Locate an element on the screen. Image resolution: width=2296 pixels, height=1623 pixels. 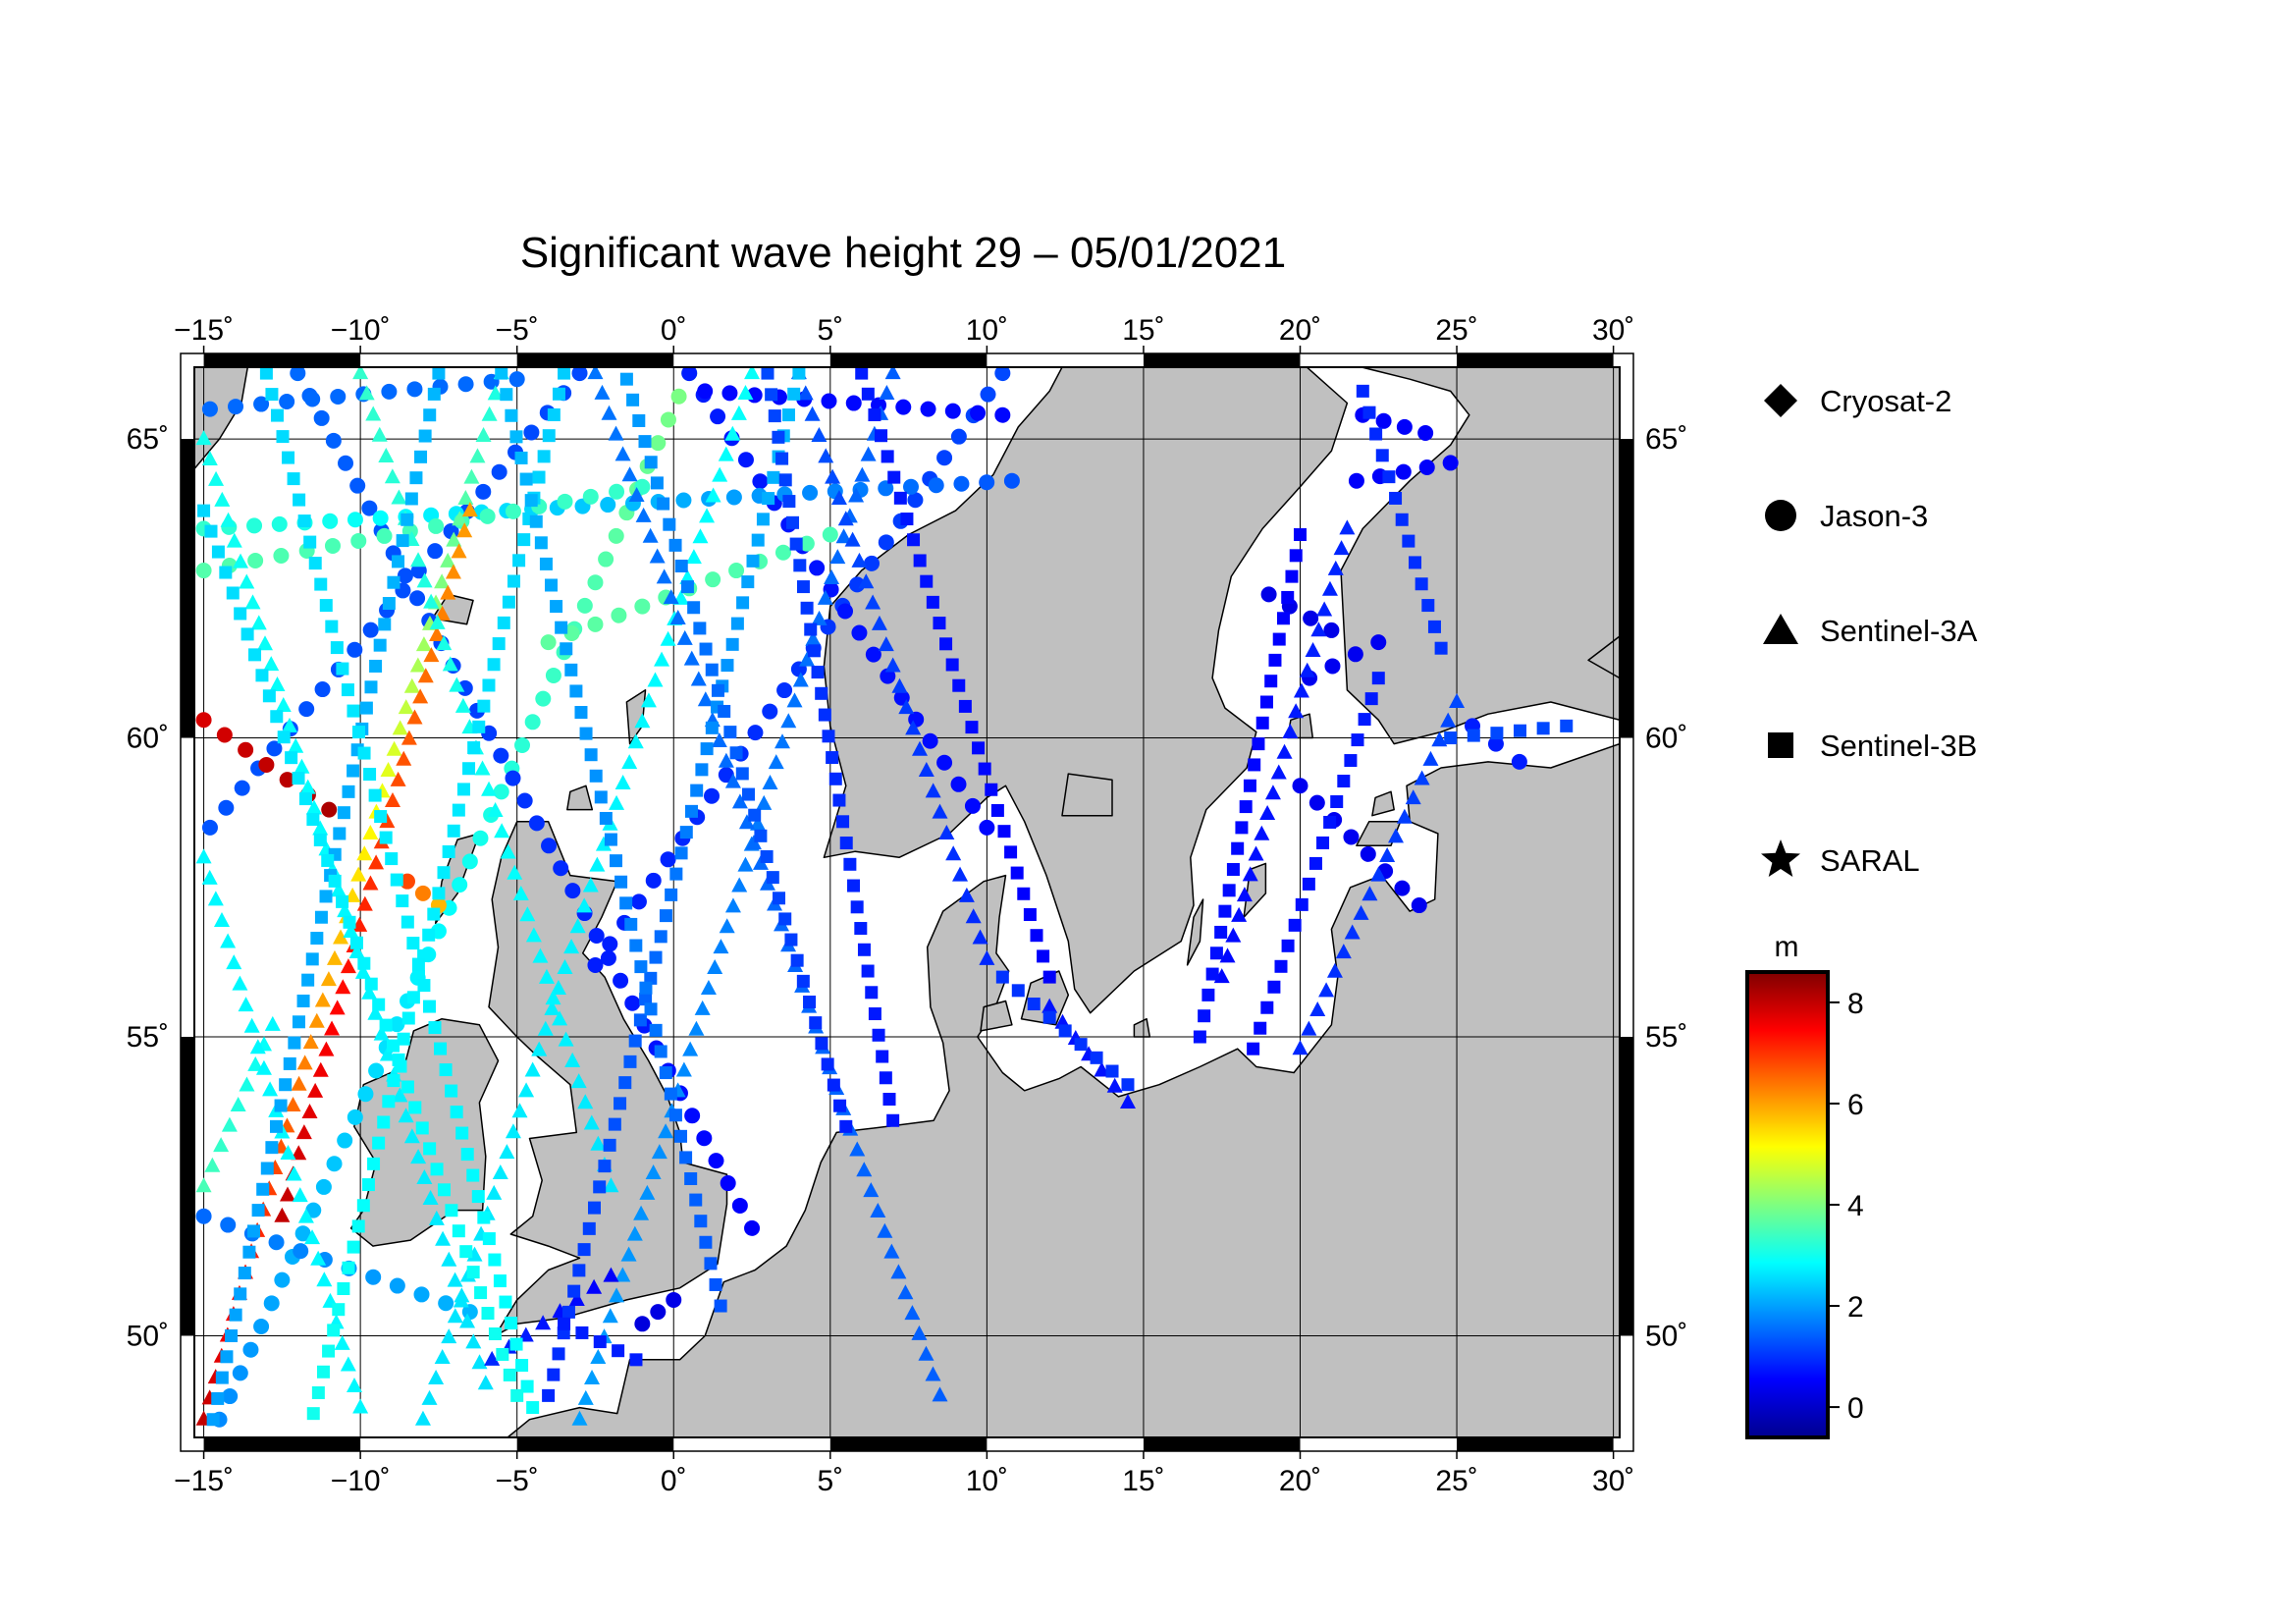
lon-tick-label-top: 15˚ is located at coordinates (1143, 330).